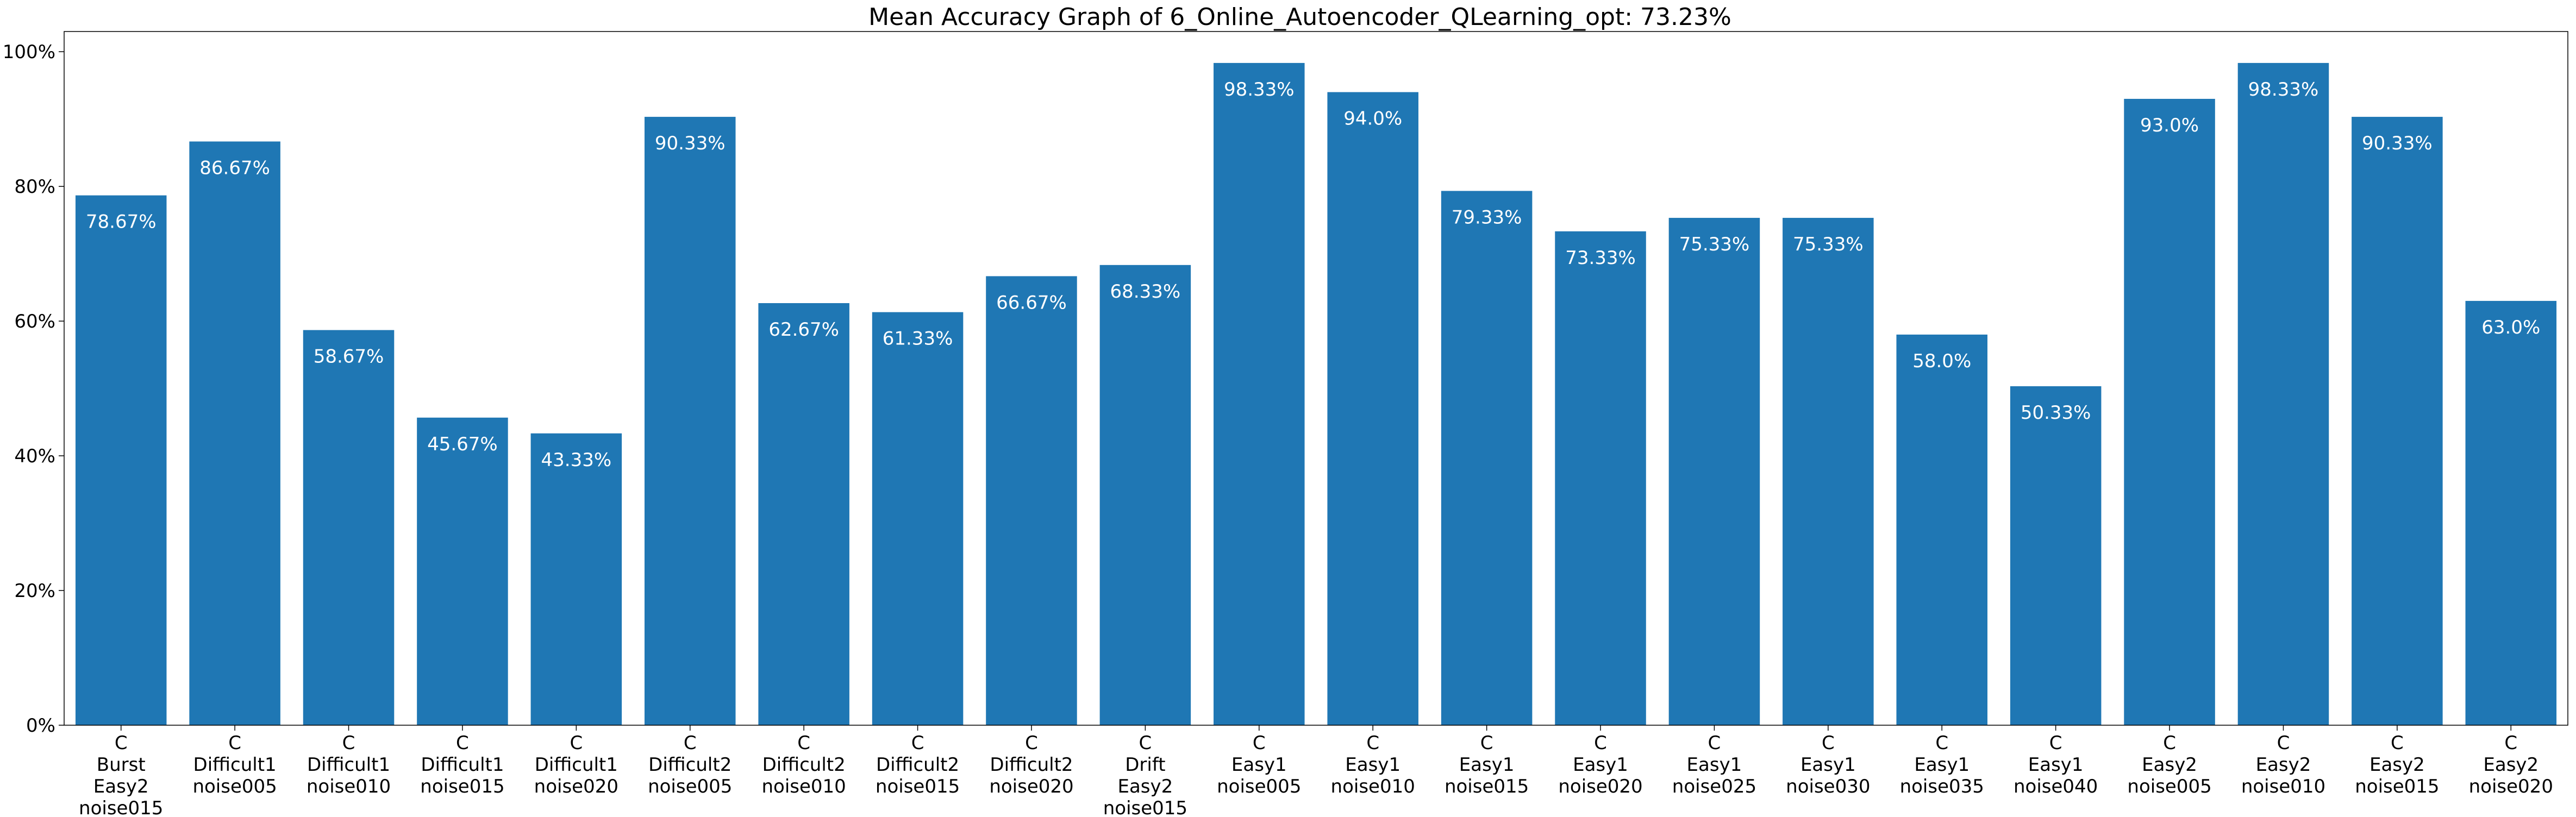  I want to click on y-tick-label: 20%, so click(34, 591).